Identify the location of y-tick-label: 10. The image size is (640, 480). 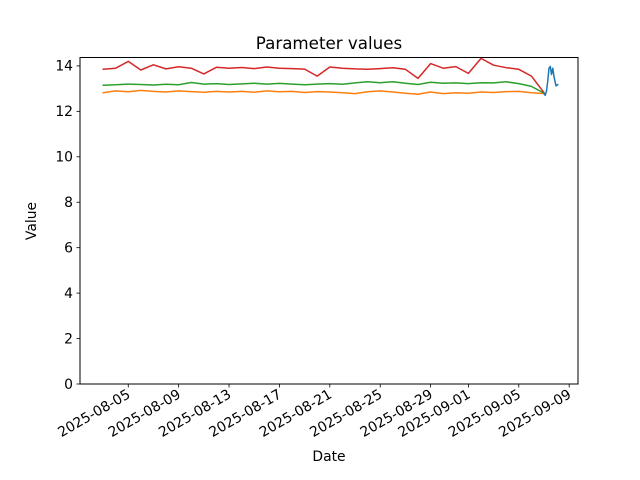
(64, 158).